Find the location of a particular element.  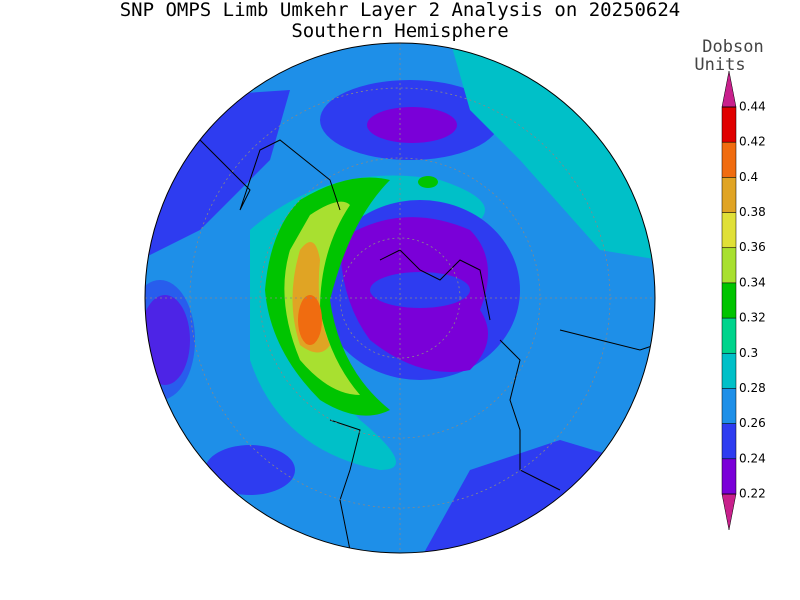

colorbar-tick-label: 0.32 is located at coordinates (752, 318).